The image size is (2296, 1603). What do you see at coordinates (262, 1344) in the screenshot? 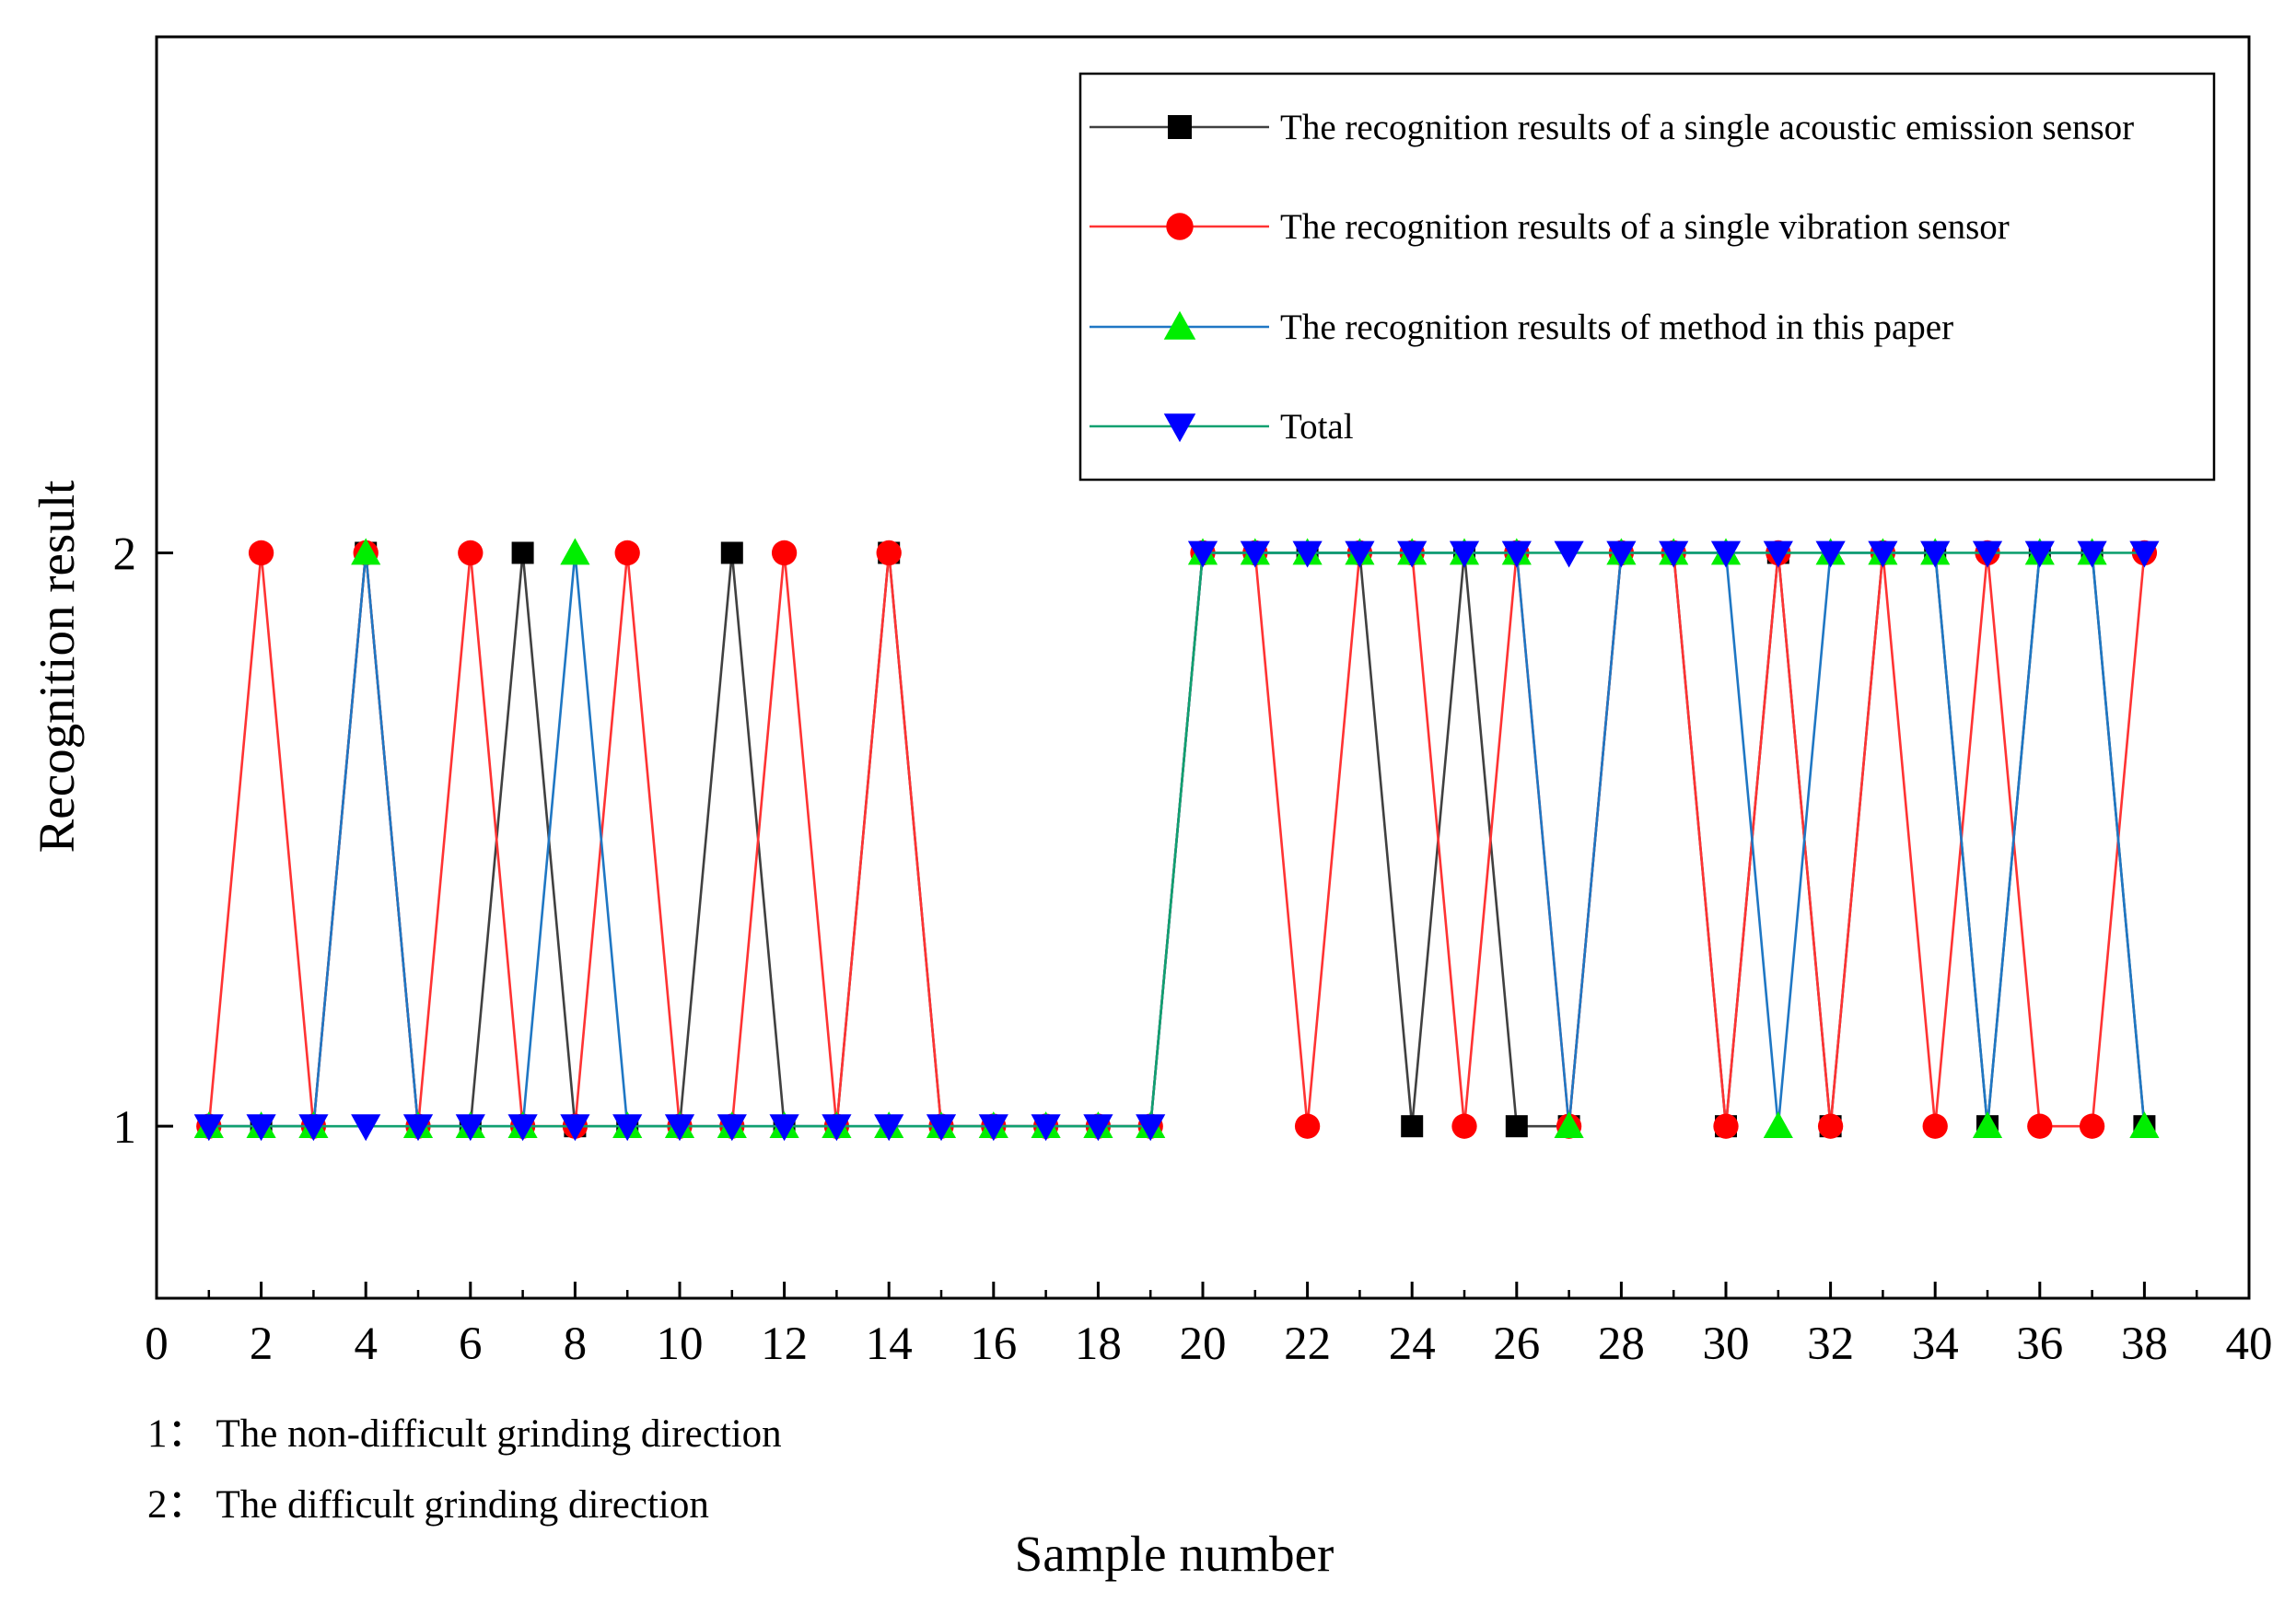
I see `x-tick-label: 2` at bounding box center [262, 1344].